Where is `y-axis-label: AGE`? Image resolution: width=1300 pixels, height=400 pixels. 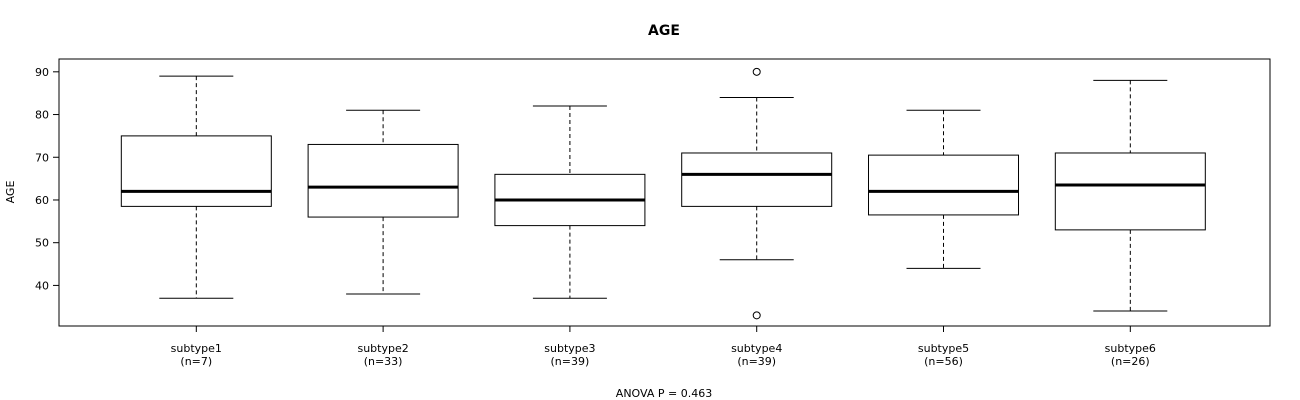
y-axis-label: AGE is located at coordinates (10, 192).